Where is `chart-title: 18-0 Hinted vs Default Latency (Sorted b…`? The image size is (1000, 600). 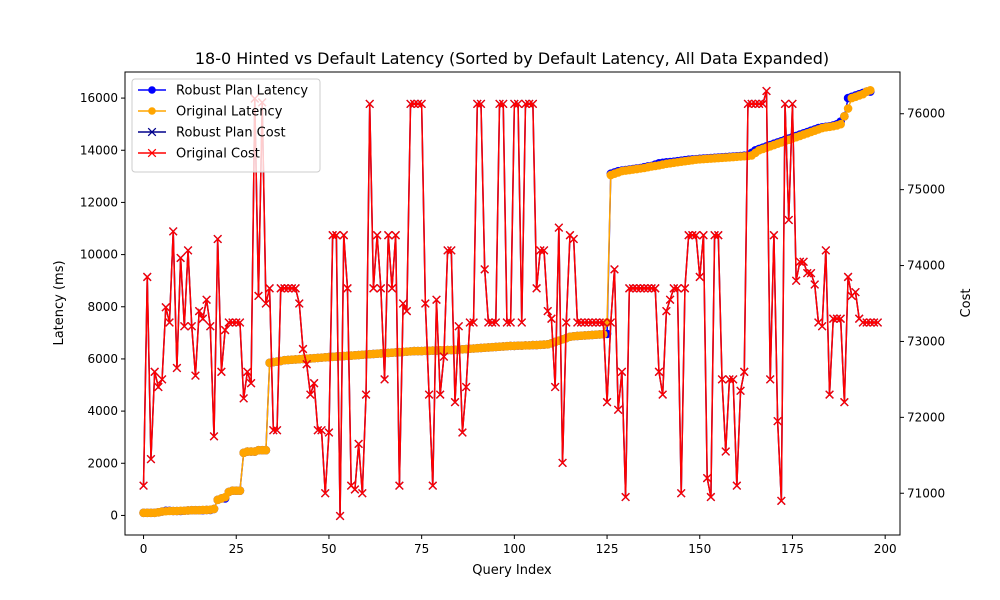
chart-title: 18-0 Hinted vs Default Latency (Sorted b… is located at coordinates (512, 58).